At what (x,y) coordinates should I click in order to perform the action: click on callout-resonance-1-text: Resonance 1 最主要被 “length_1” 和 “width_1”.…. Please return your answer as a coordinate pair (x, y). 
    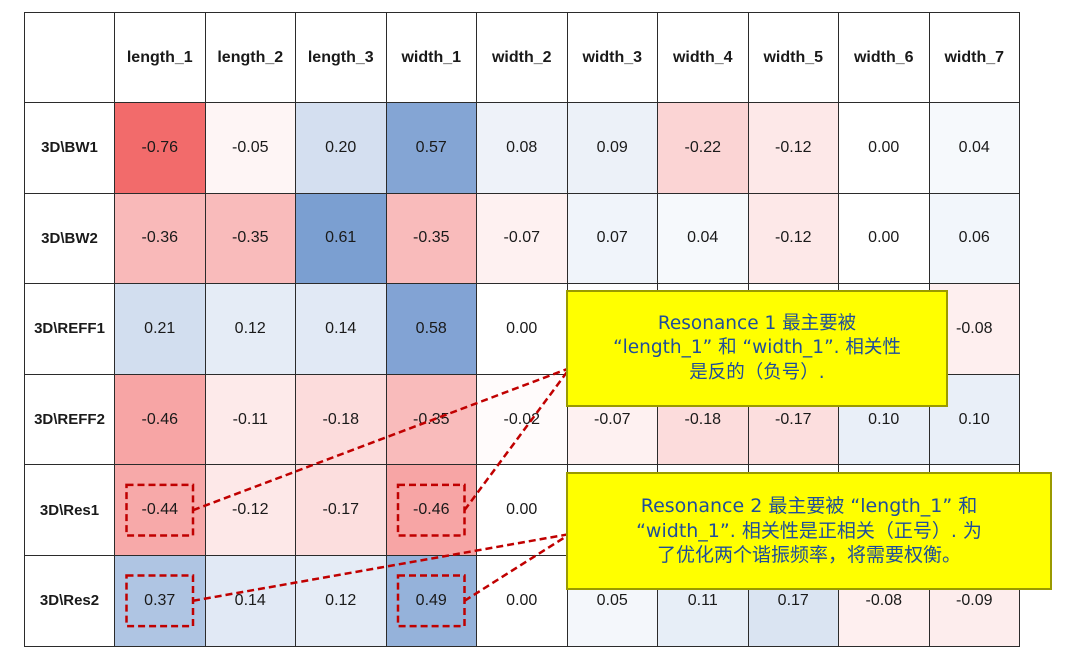
    Looking at the image, I should click on (757, 348).